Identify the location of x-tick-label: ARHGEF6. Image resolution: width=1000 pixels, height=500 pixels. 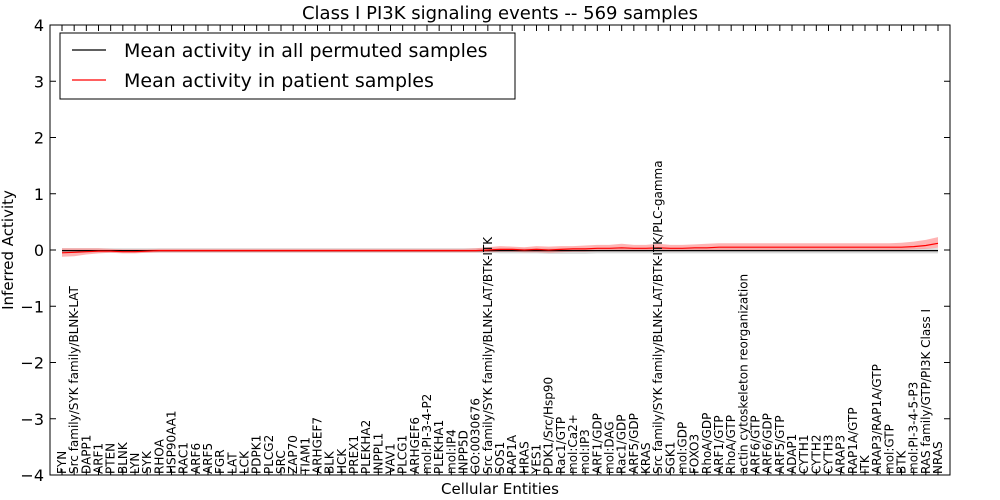
(415, 445).